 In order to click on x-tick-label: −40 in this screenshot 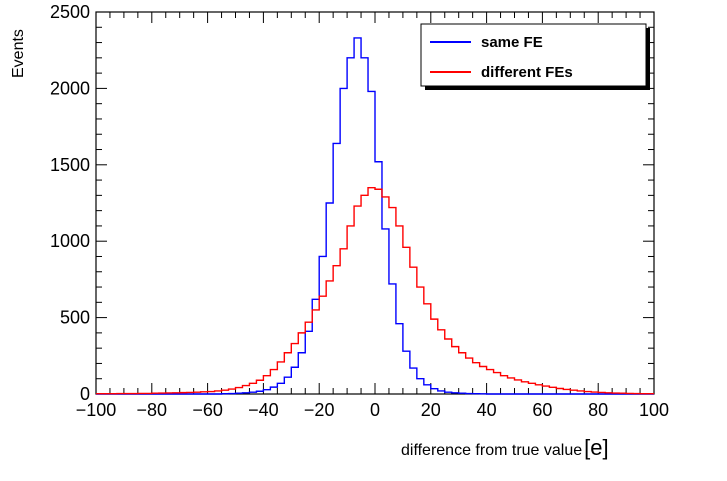, I will do `click(263, 410)`.